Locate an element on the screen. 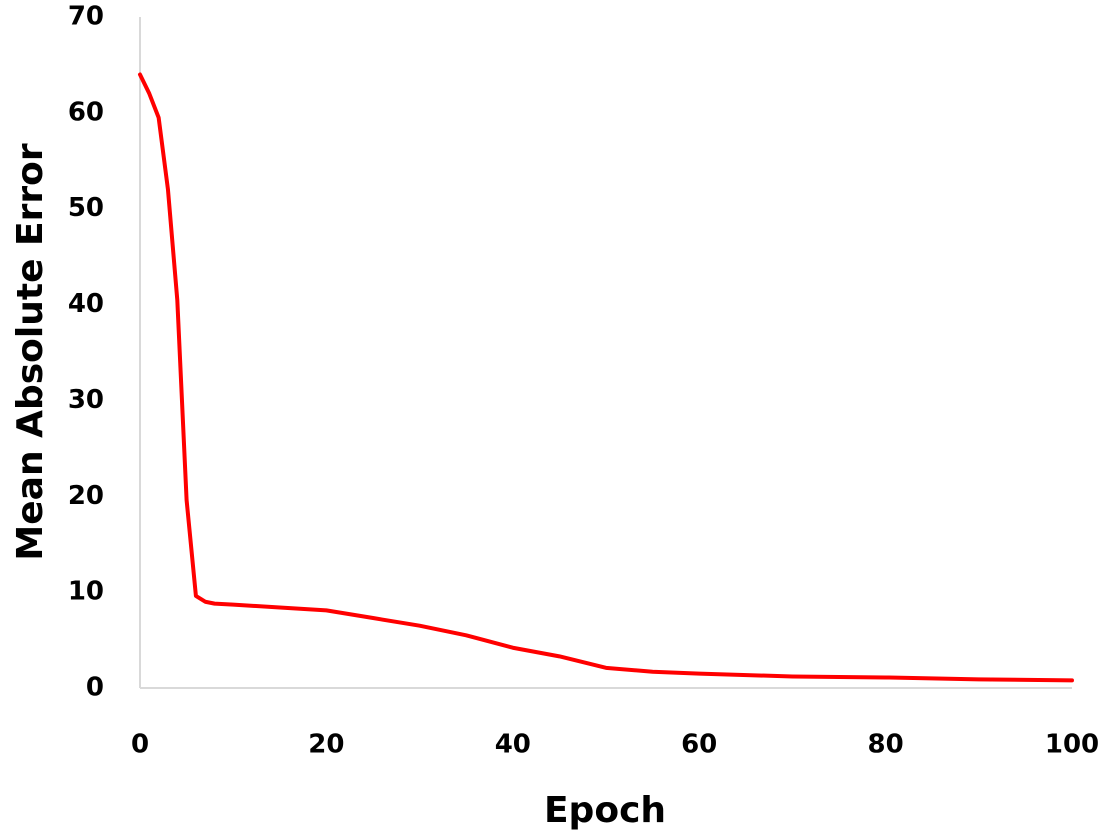 This screenshot has height=838, width=1102. x-axis-title: Epoch is located at coordinates (605, 810).